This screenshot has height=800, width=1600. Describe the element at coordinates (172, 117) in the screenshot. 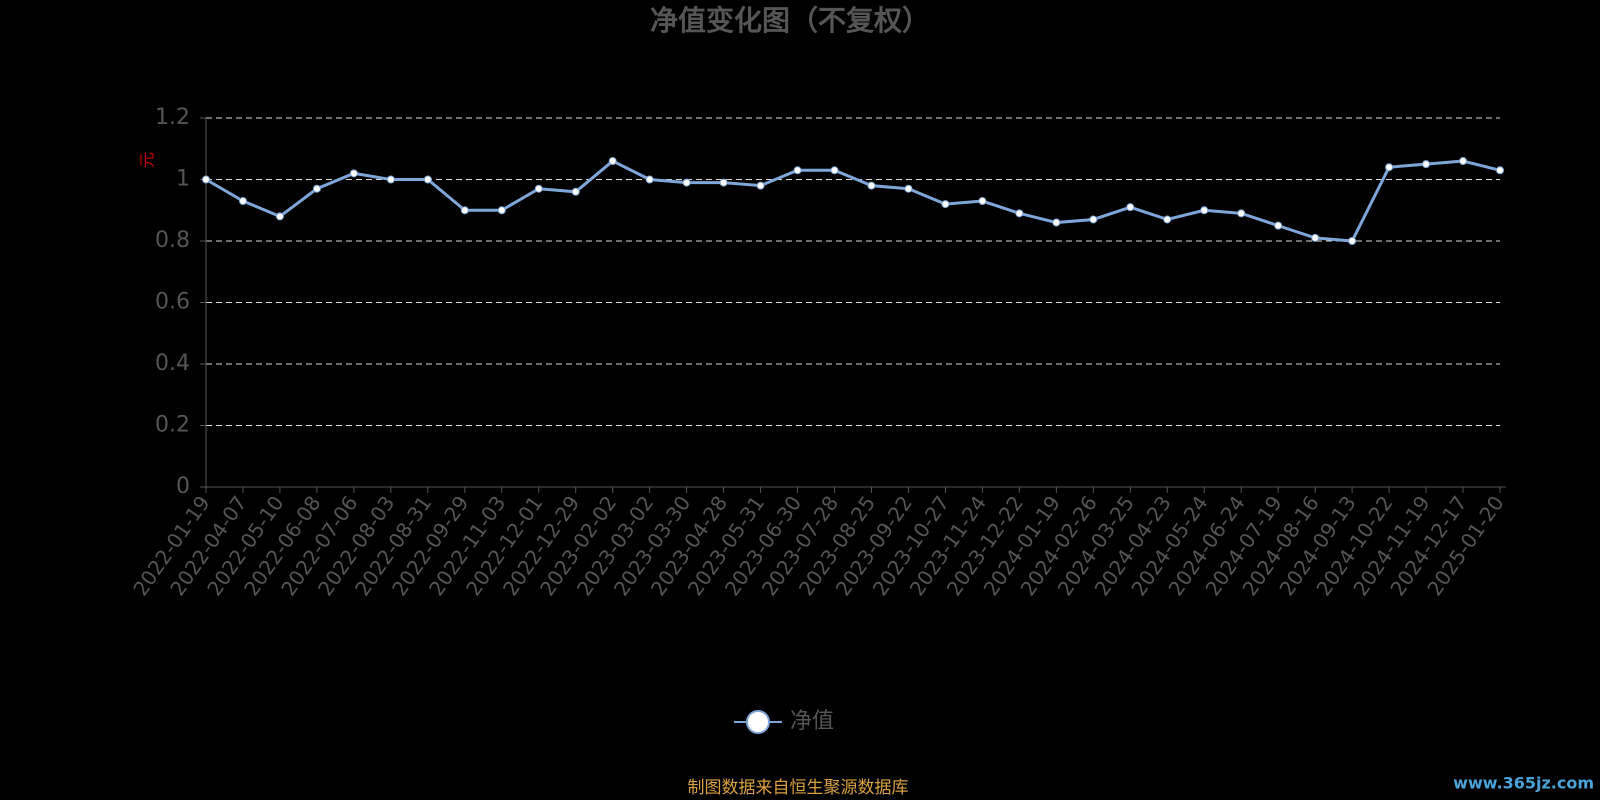

I see `y-tick-label: 1.2` at that location.